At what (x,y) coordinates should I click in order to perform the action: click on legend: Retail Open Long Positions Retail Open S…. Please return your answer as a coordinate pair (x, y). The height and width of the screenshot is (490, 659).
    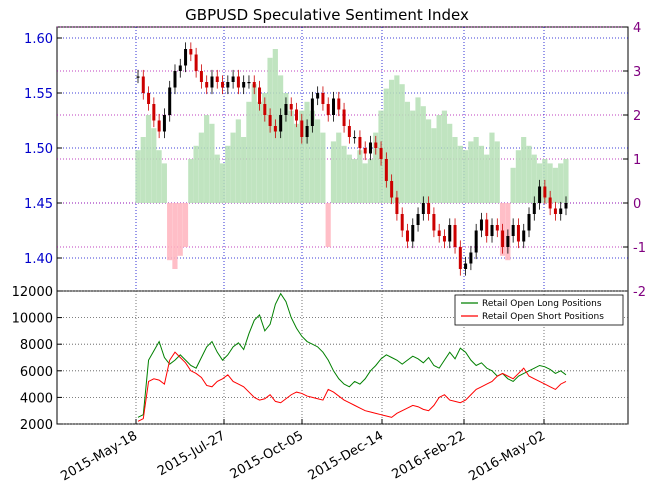
    Looking at the image, I should click on (539, 310).